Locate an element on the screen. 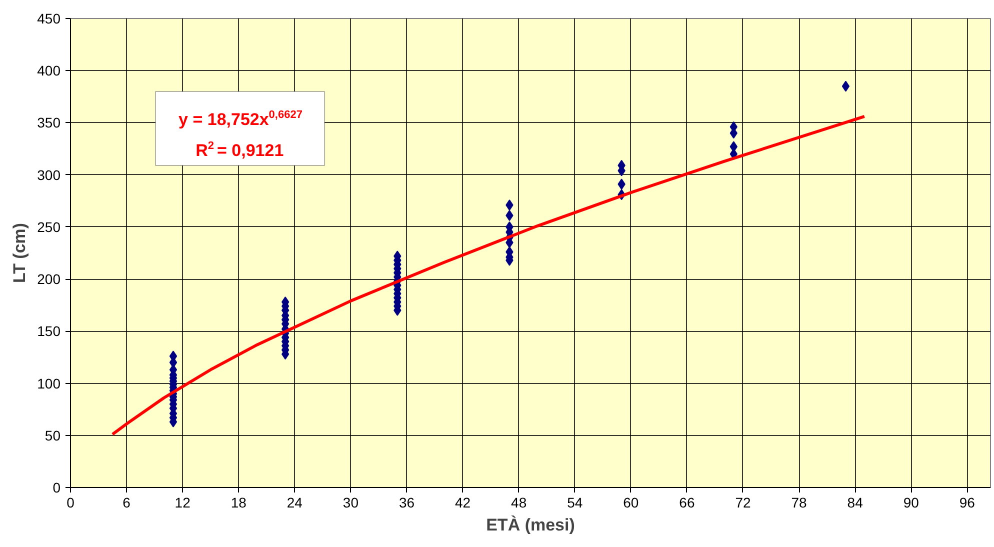 This screenshot has height=547, width=994. x-tick-label: 96 is located at coordinates (967, 502).